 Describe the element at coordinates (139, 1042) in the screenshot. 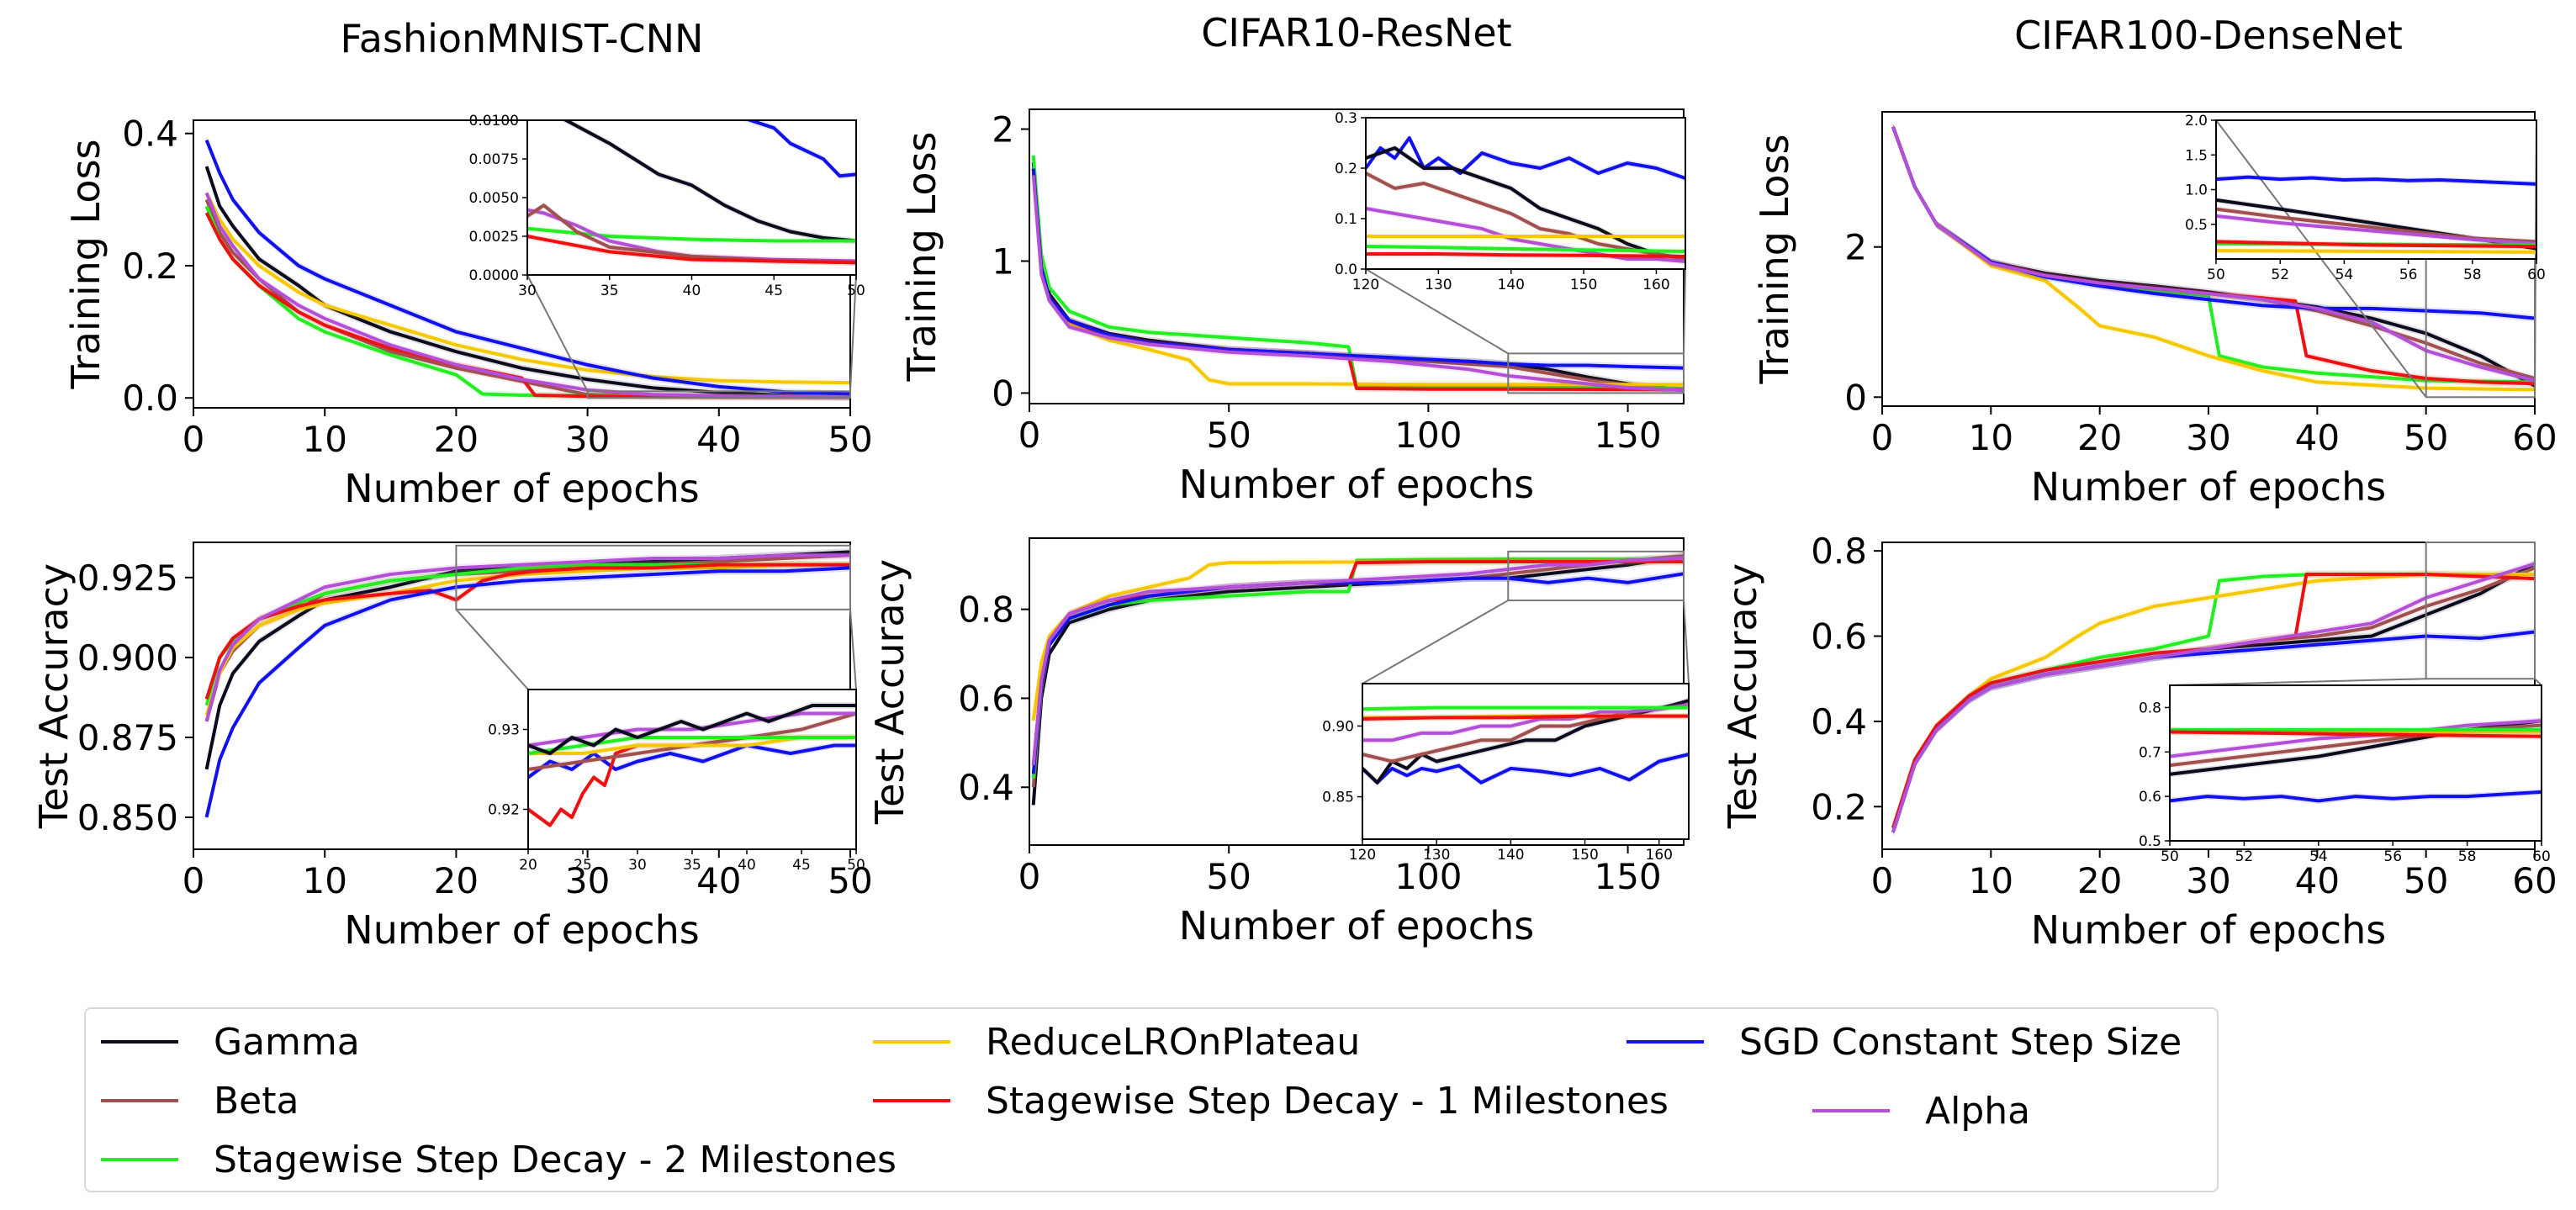

I see `legend-swatch-gamma` at that location.